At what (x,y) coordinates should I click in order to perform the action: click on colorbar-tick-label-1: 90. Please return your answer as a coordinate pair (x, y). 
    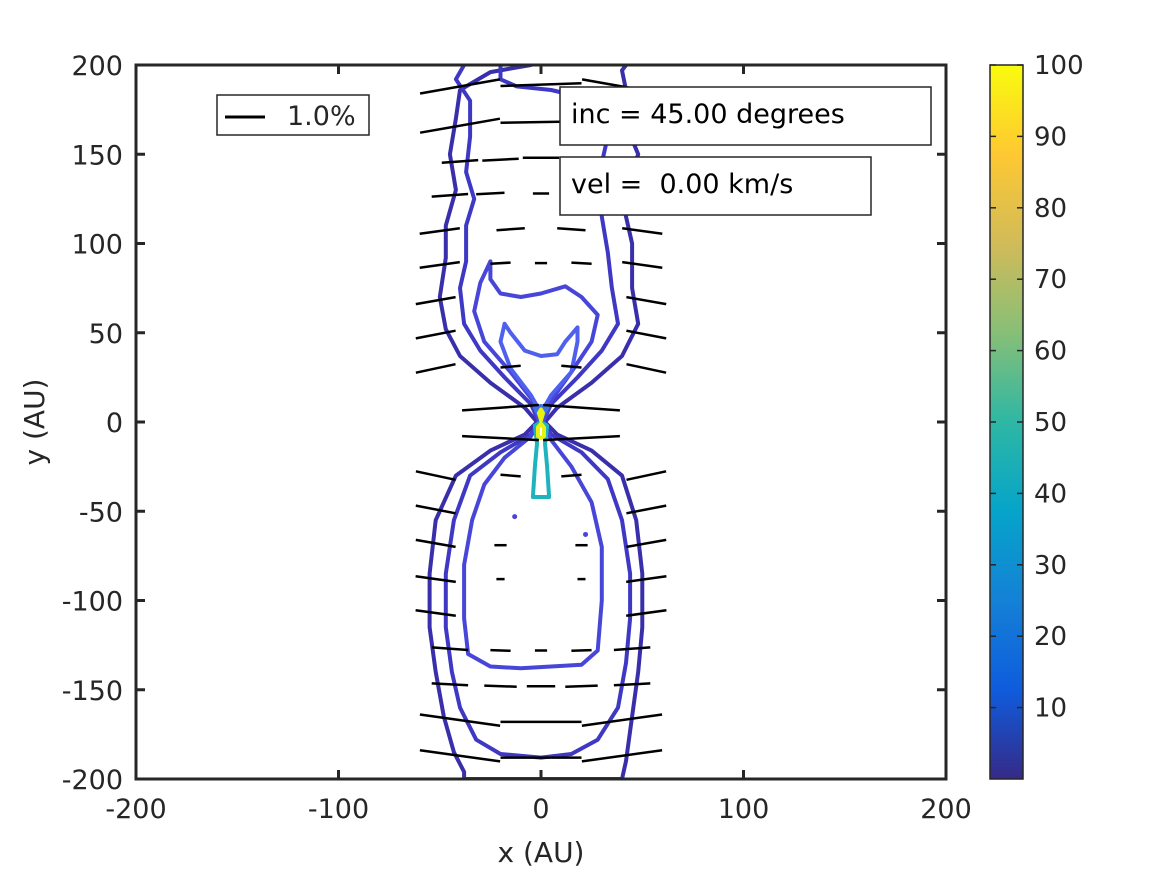
    Looking at the image, I should click on (1050, 137).